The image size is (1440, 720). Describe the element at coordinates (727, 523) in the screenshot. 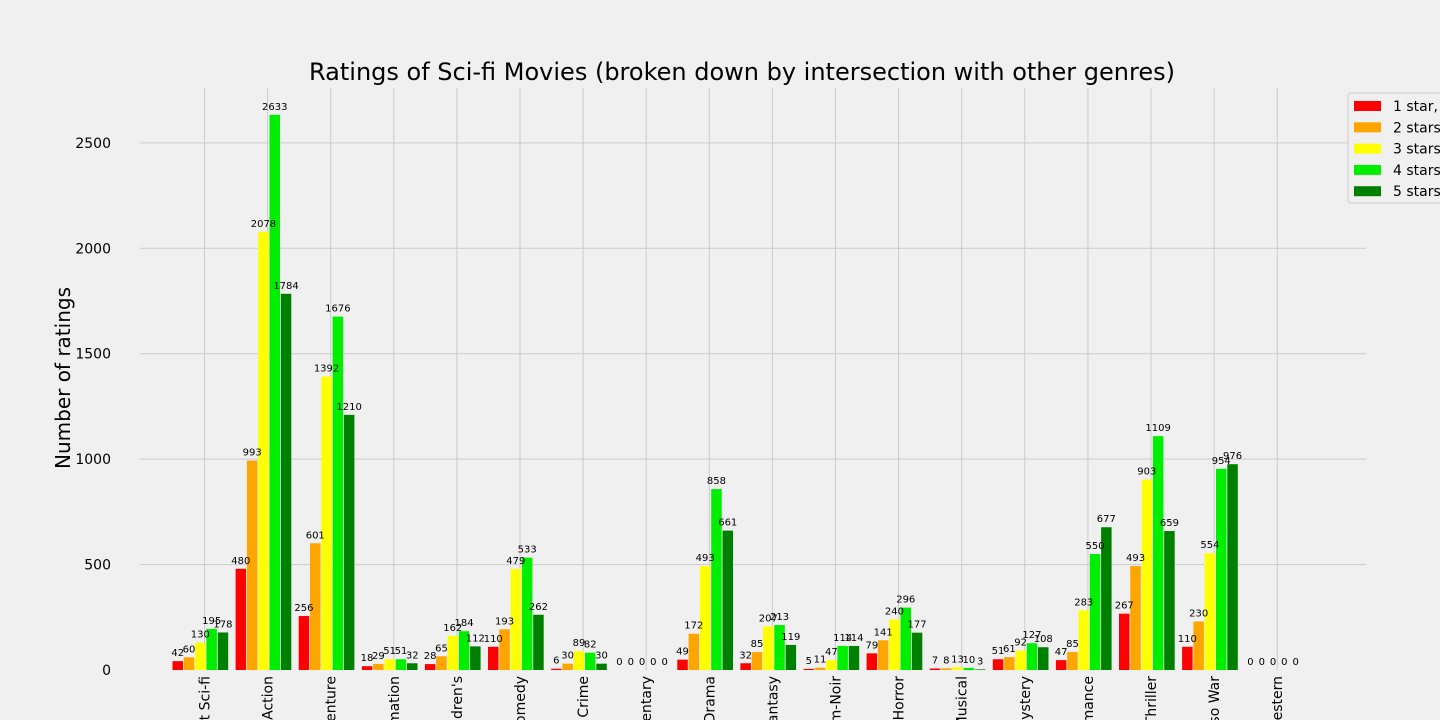

I see `data-label: 661` at that location.